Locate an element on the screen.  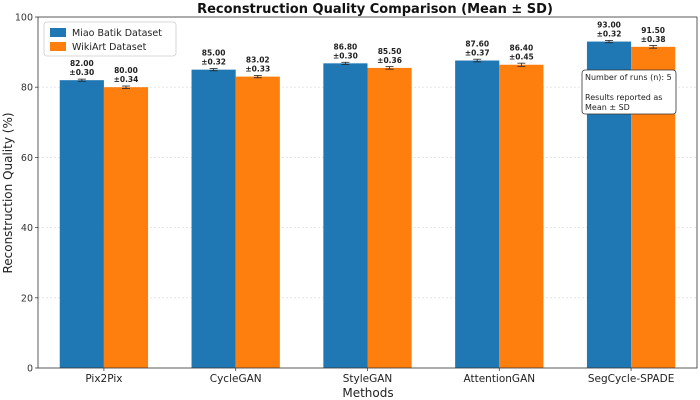
x-axis-title: Methods is located at coordinates (367, 393).